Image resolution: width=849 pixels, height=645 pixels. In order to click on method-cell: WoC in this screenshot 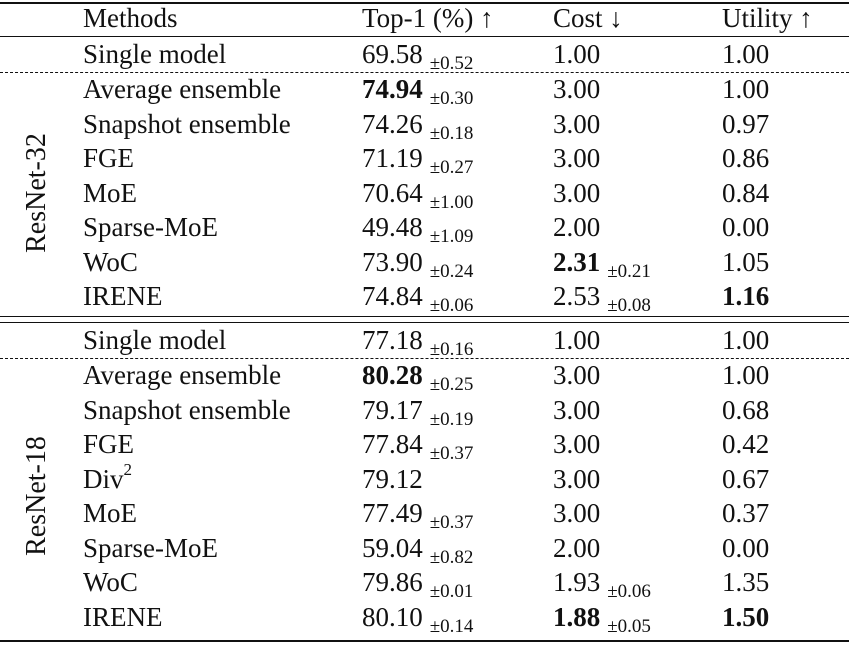, I will do `click(110, 262)`.